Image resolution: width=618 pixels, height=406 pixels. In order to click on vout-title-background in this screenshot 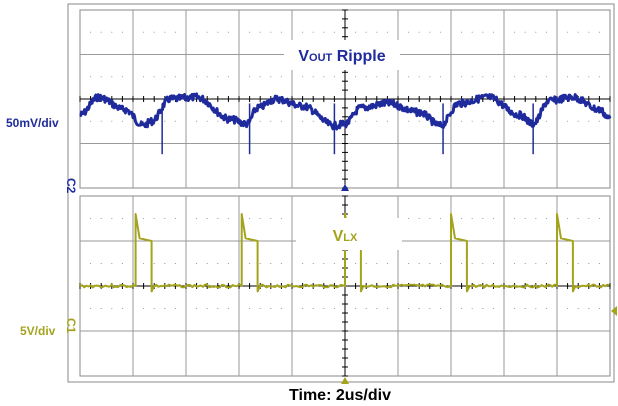, I will do `click(342, 55)`.